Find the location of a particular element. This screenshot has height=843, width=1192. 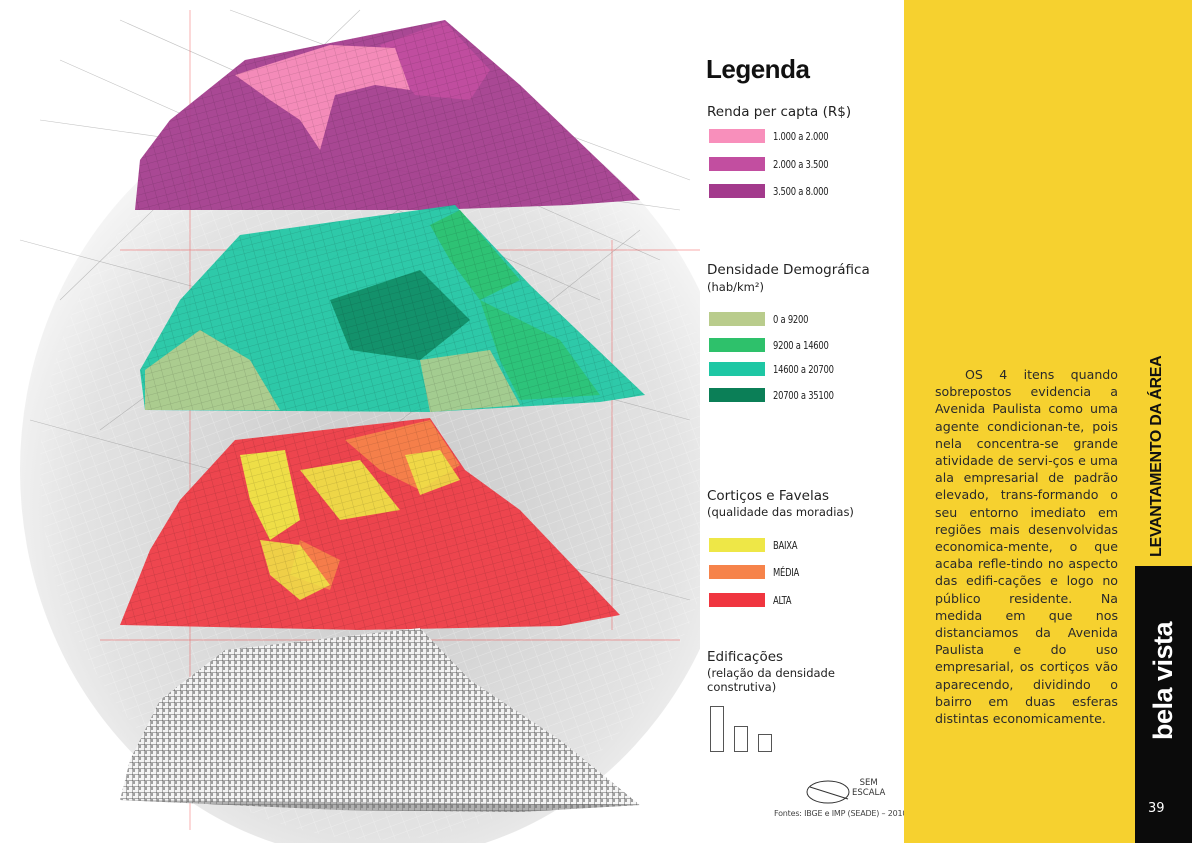

legend-corticos-item-3: ALTA is located at coordinates (752, 600).